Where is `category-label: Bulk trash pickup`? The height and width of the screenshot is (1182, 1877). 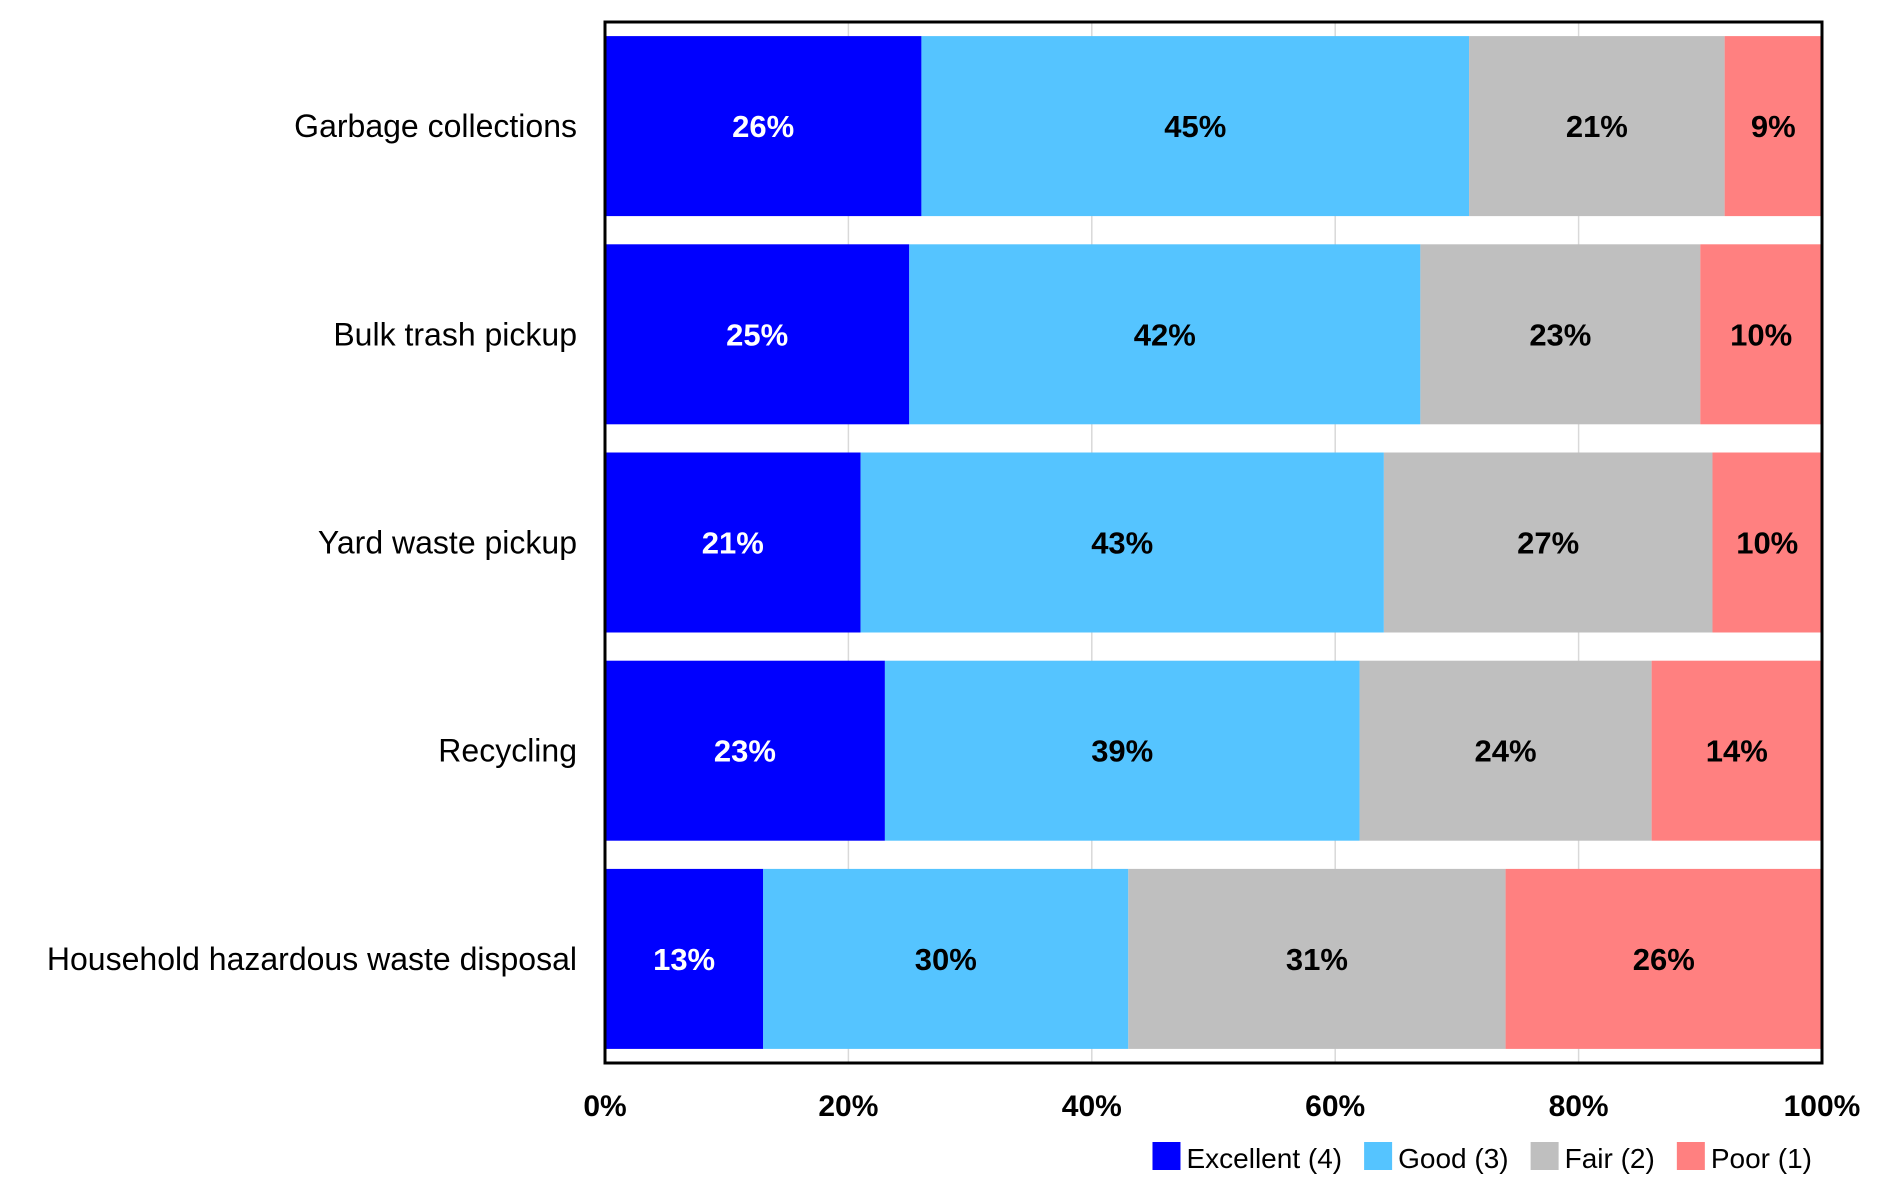
category-label: Bulk trash pickup is located at coordinates (455, 334).